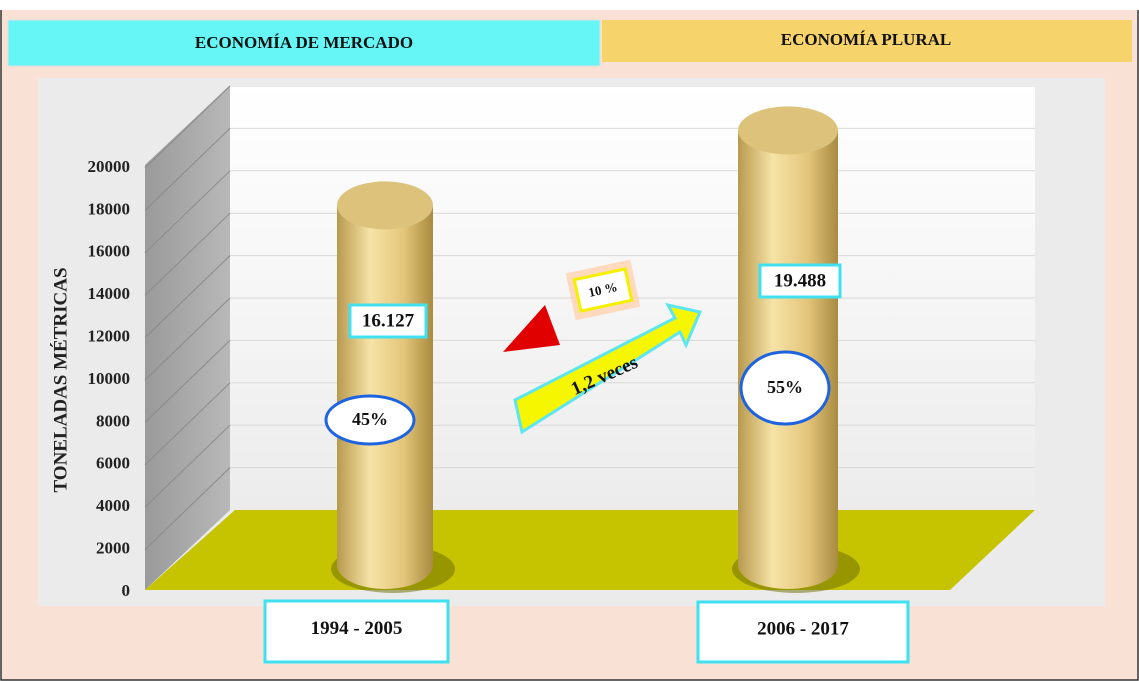  I want to click on y-tick-label: 6000, so click(113, 463).